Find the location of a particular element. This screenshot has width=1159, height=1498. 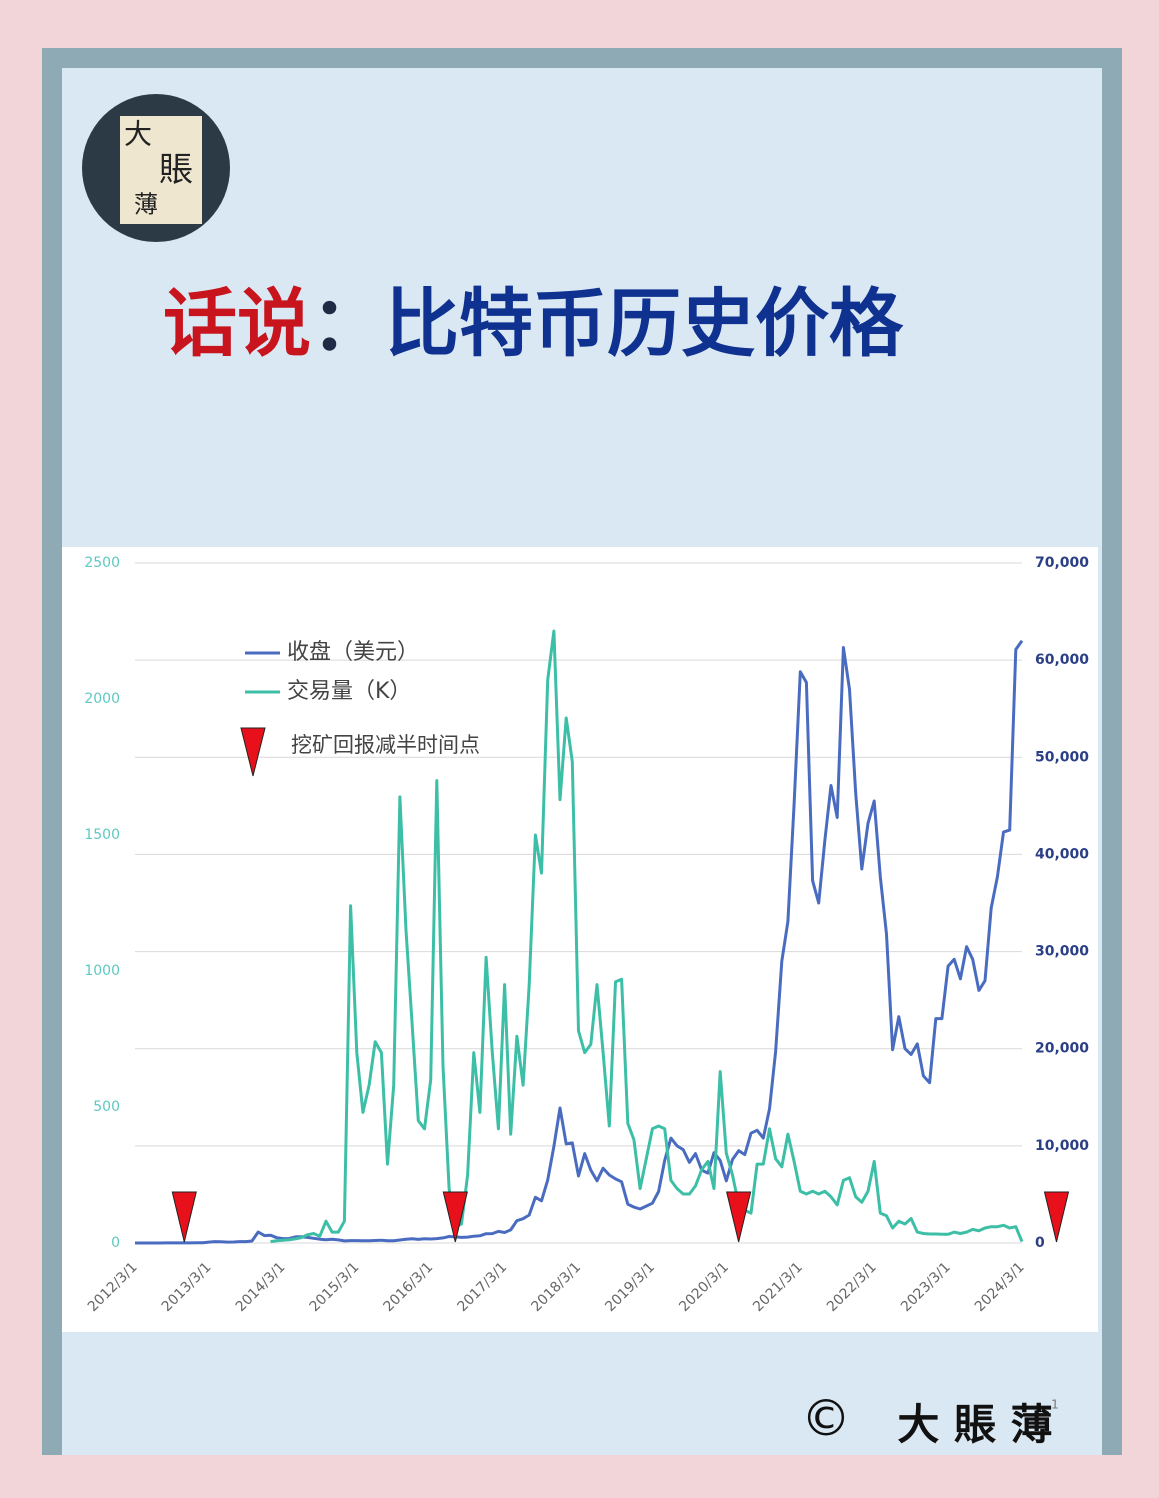

logo-paper is located at coordinates (161, 170).